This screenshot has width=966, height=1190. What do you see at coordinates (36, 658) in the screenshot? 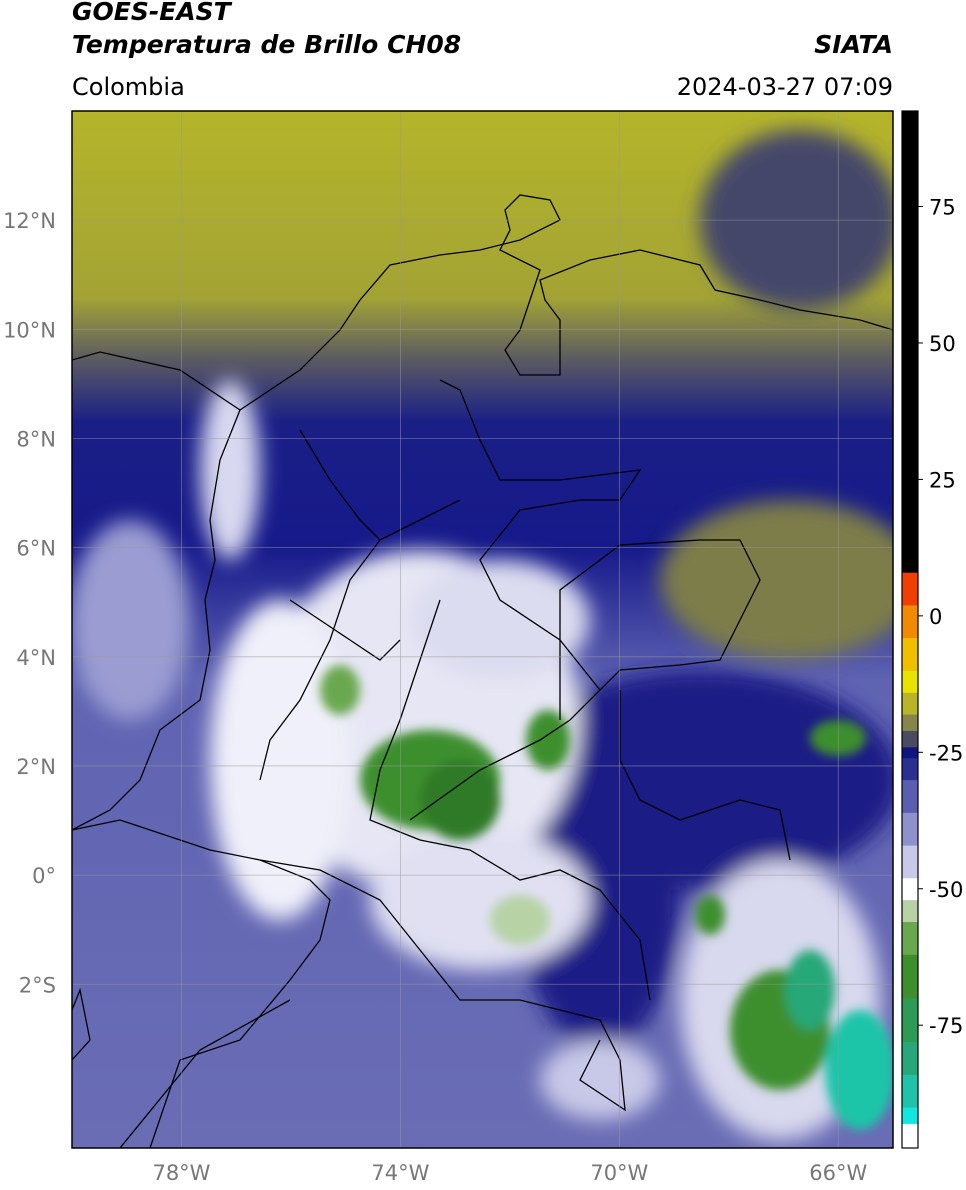
I see `y-tick-label: 4°N` at bounding box center [36, 658].